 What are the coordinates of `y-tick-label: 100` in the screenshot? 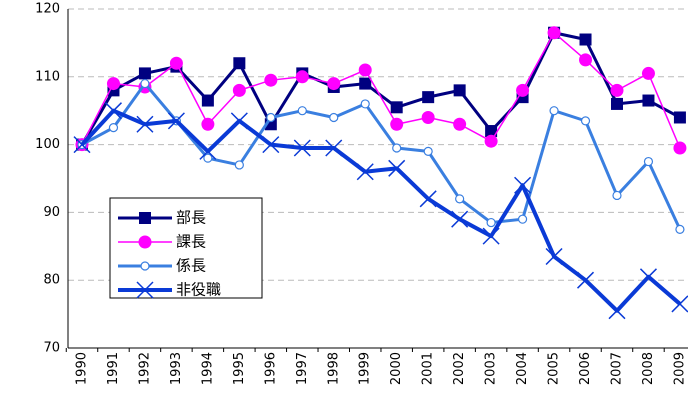 It's located at (47, 144).